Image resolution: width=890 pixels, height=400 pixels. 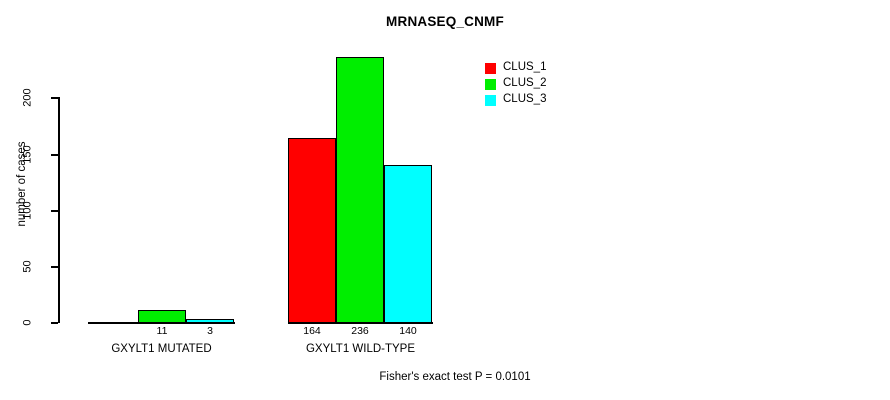 I want to click on bar-value-wildtype-clus3: 140, so click(x=408, y=331).